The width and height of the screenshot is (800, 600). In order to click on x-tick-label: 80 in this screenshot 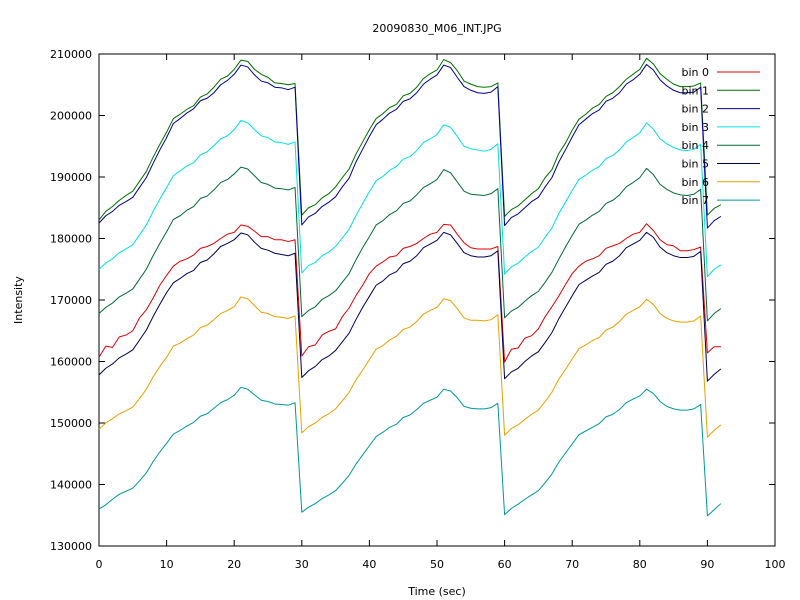, I will do `click(640, 564)`.